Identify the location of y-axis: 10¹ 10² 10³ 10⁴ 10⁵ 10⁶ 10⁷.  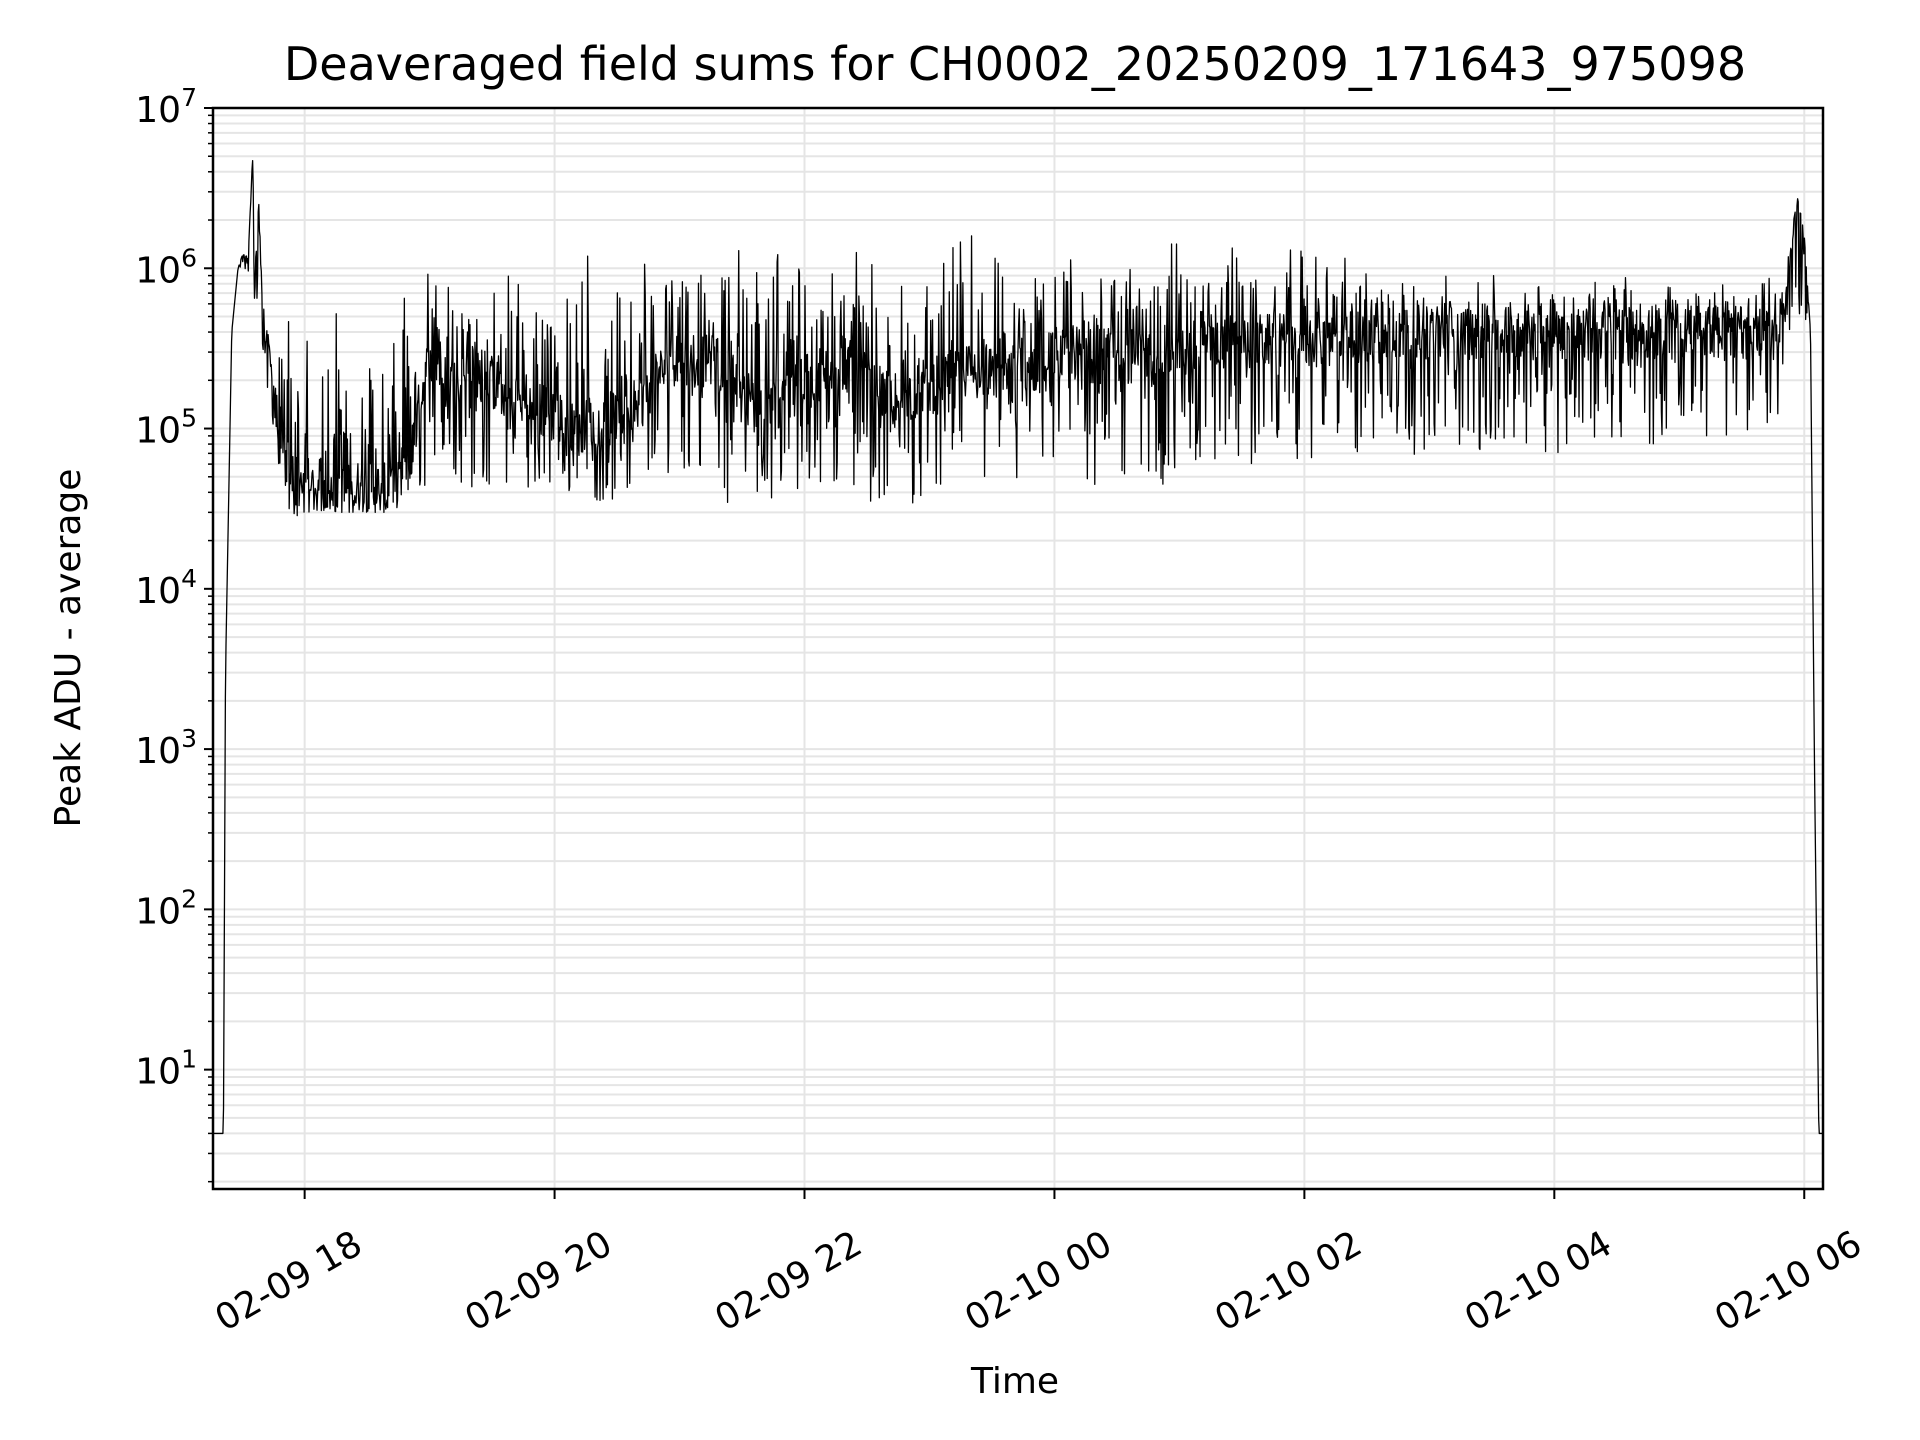
(174, 633).